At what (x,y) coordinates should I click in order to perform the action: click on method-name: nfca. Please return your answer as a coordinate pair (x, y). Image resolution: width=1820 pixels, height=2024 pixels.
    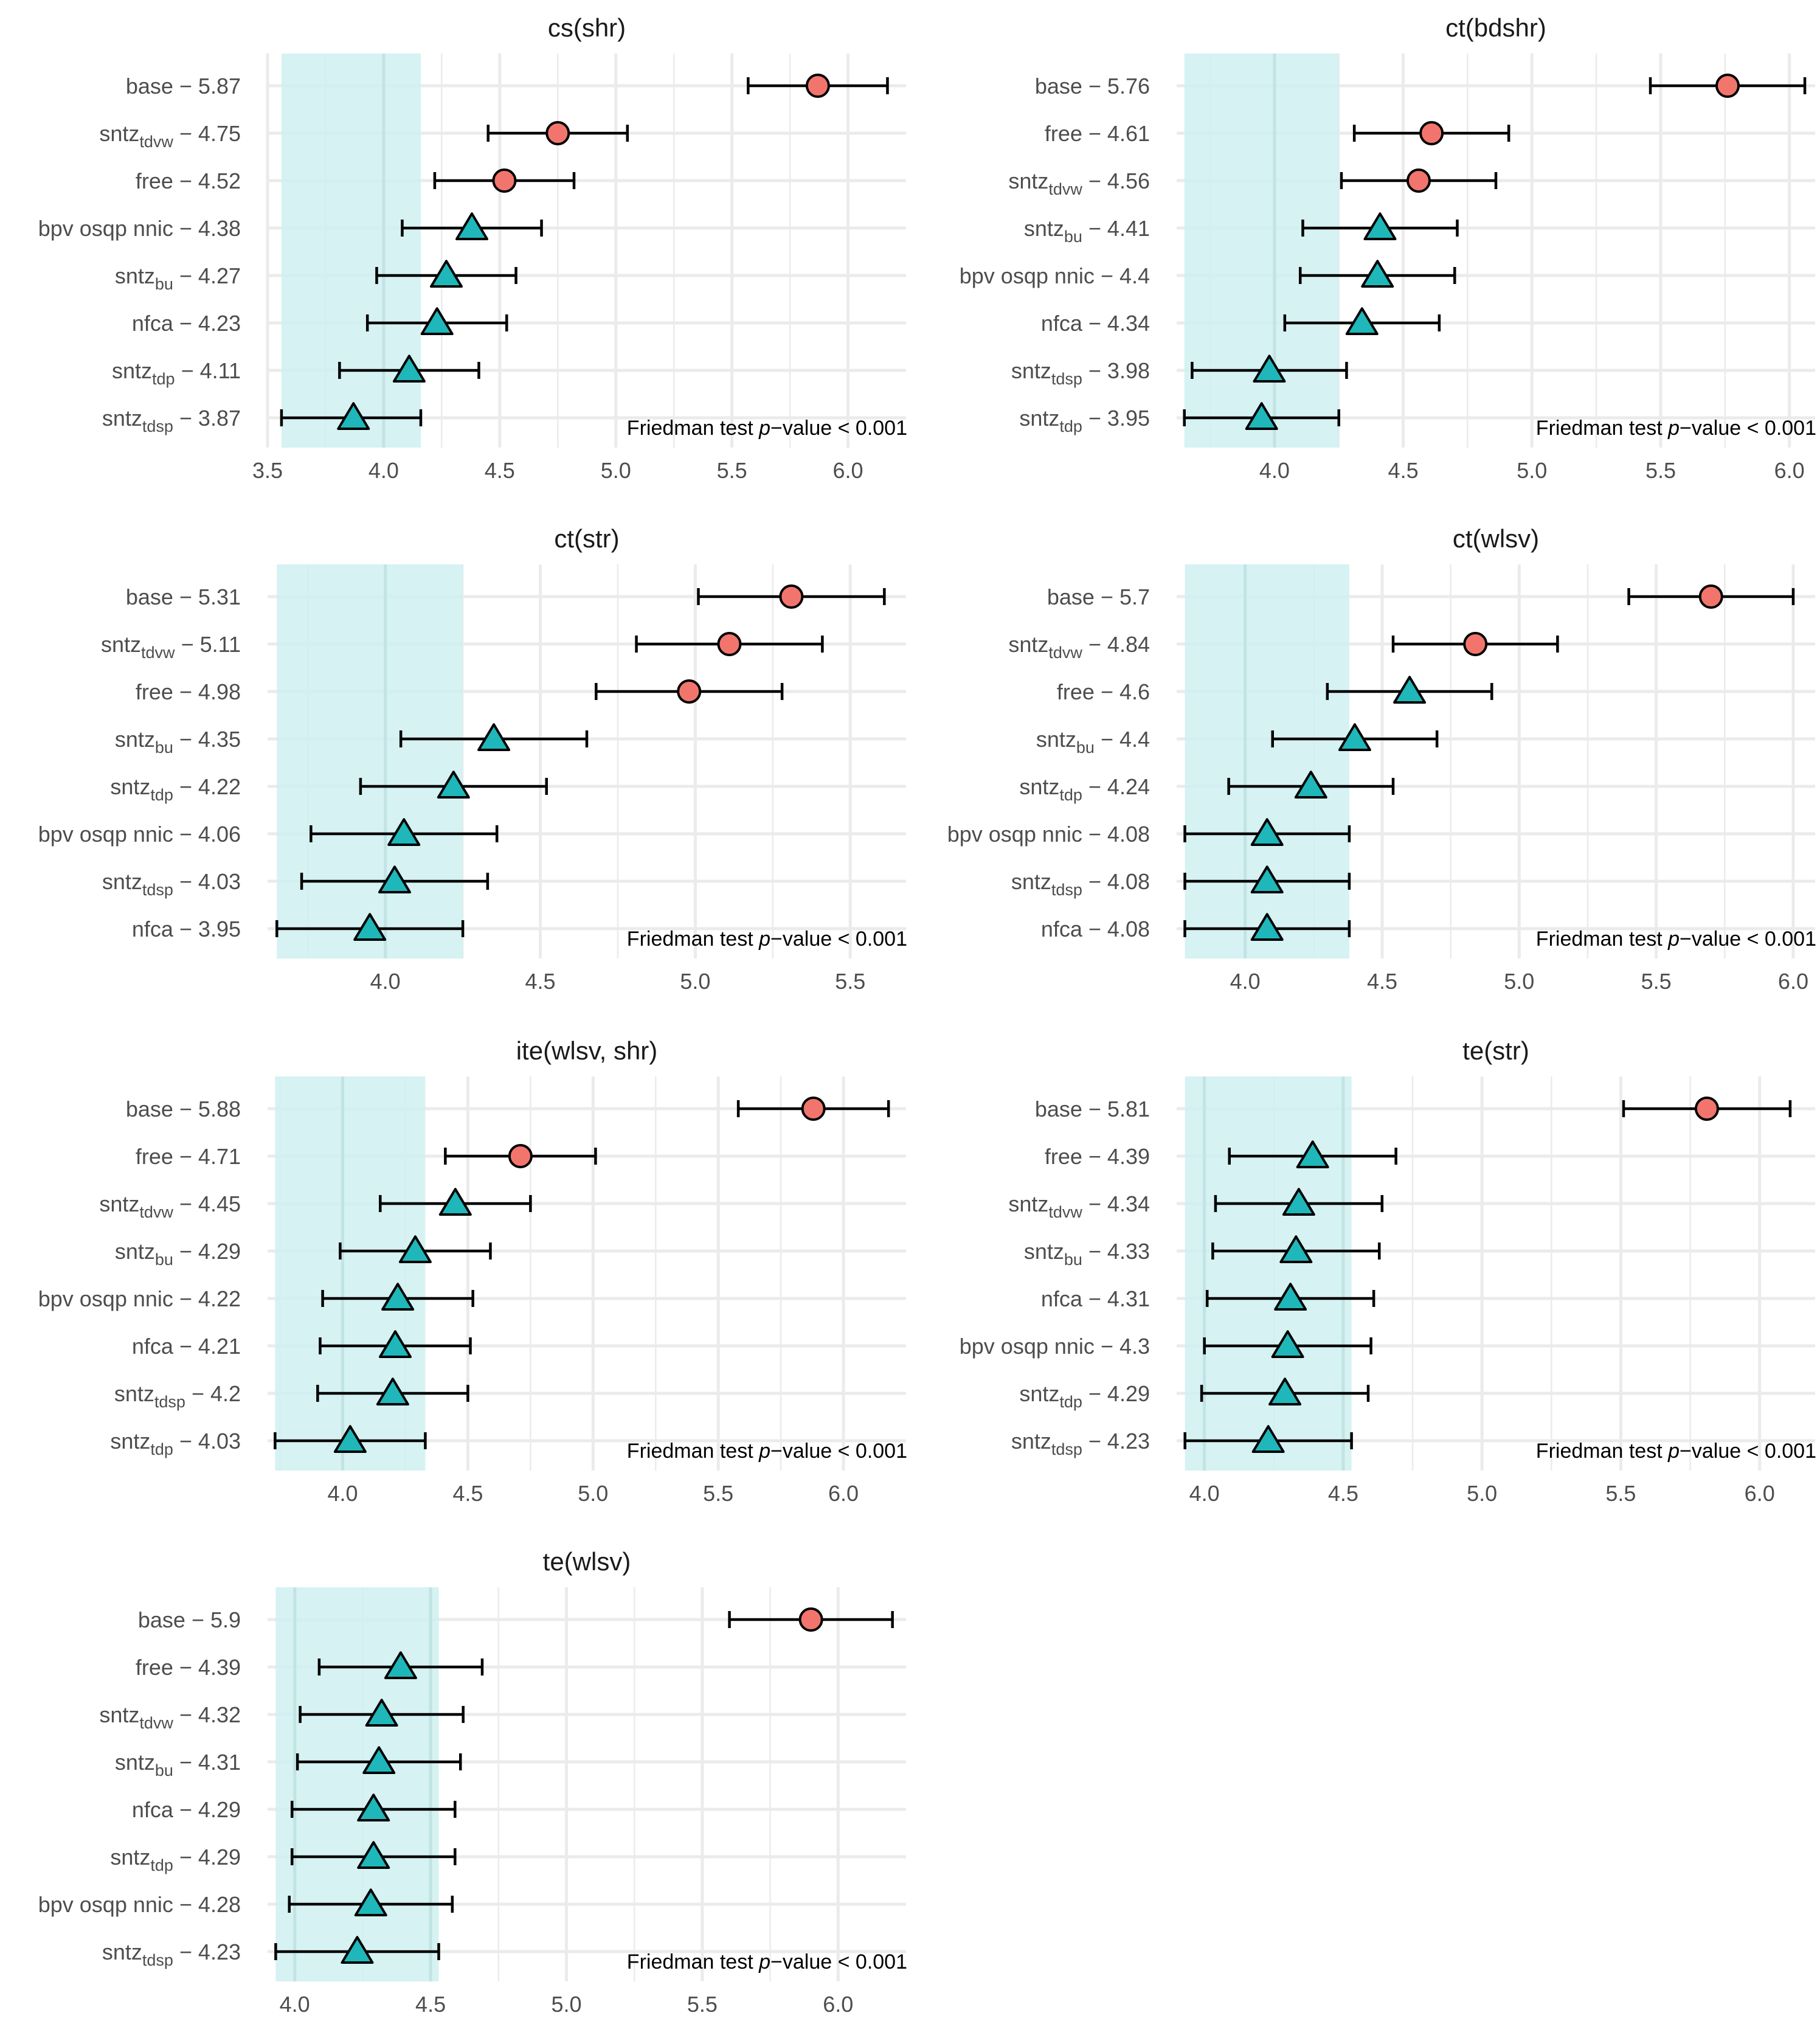
    Looking at the image, I should click on (153, 929).